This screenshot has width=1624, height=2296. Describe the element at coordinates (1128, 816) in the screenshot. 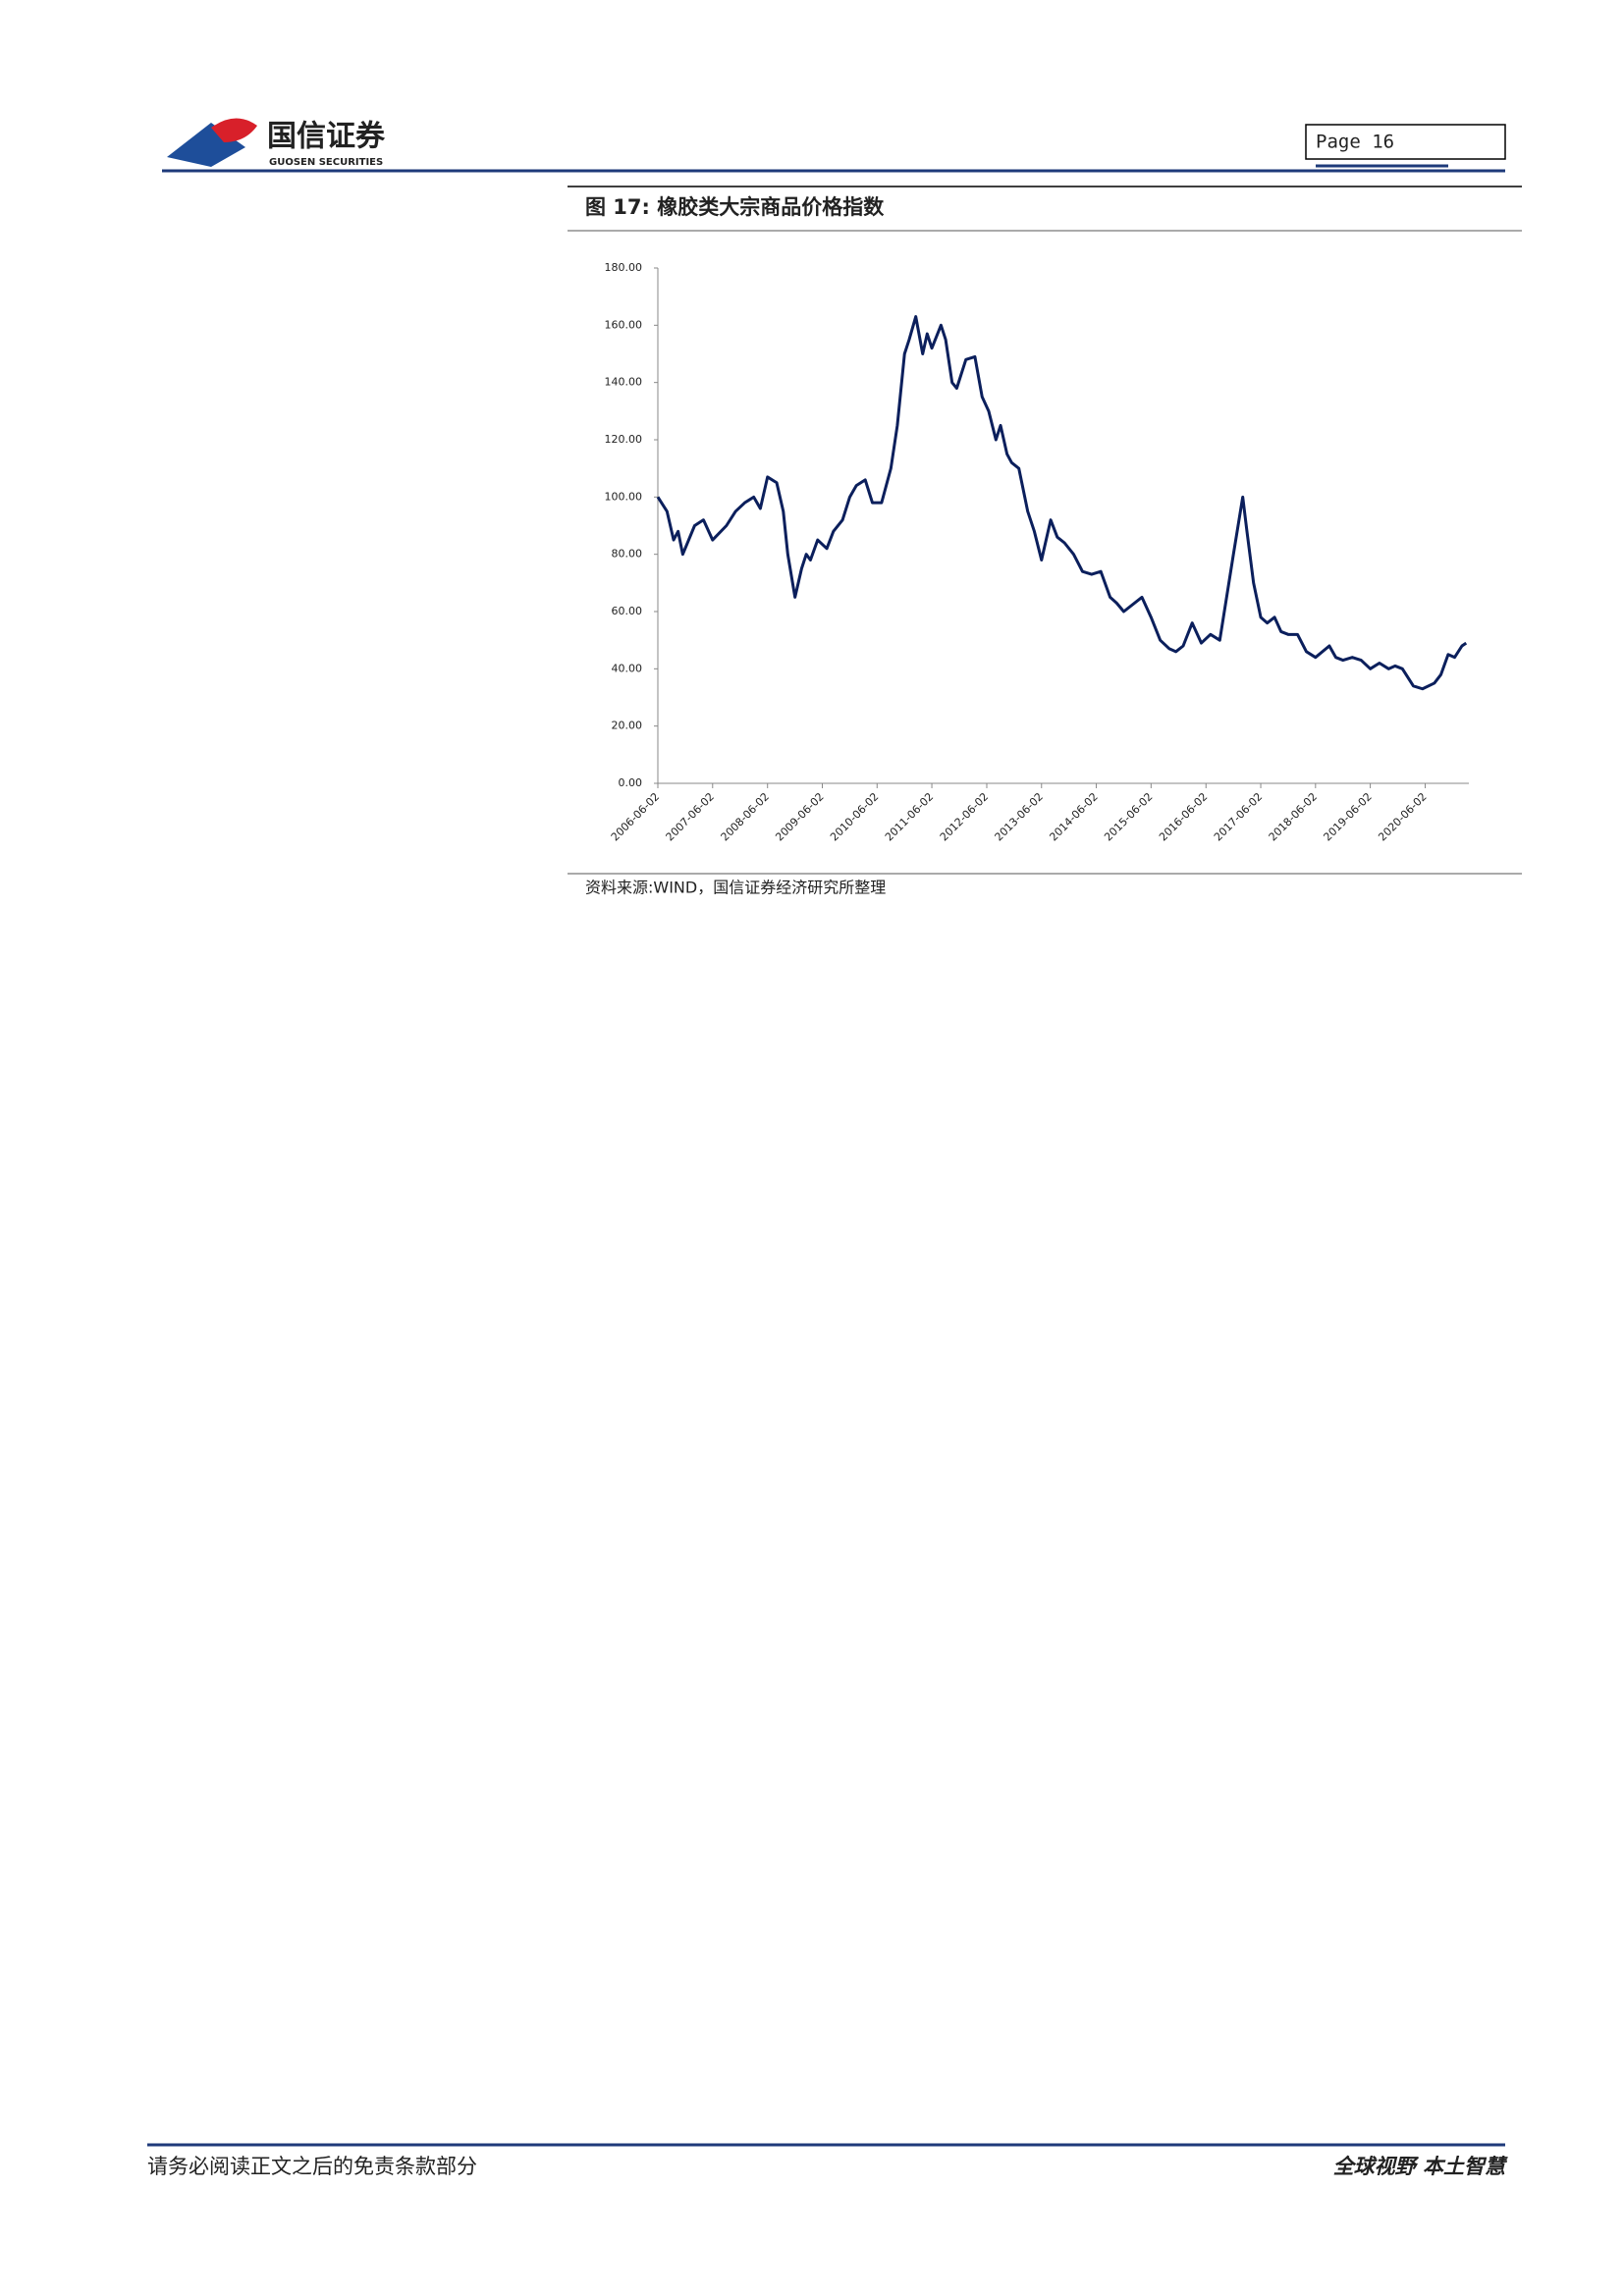

I see `x-tick-label: 2015-06-02` at that location.